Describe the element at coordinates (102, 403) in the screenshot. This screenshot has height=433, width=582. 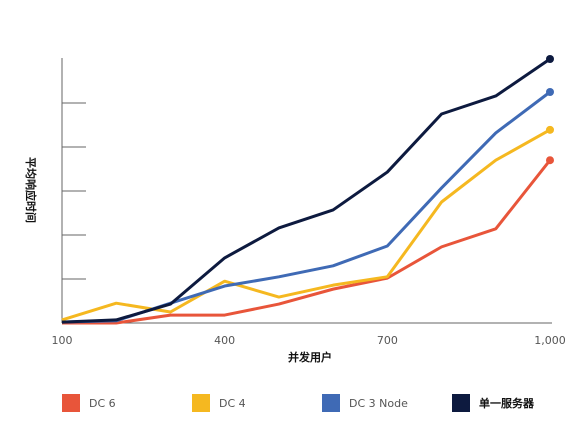
I see `legend-label: DC 6` at that location.